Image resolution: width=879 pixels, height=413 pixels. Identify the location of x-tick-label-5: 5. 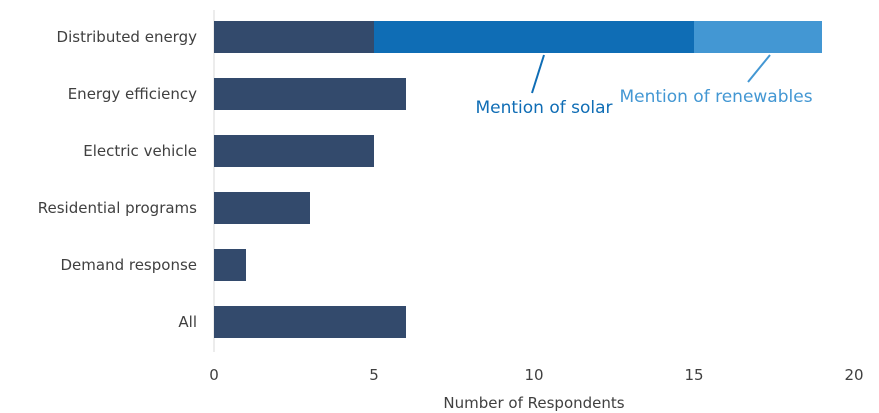
(374, 375).